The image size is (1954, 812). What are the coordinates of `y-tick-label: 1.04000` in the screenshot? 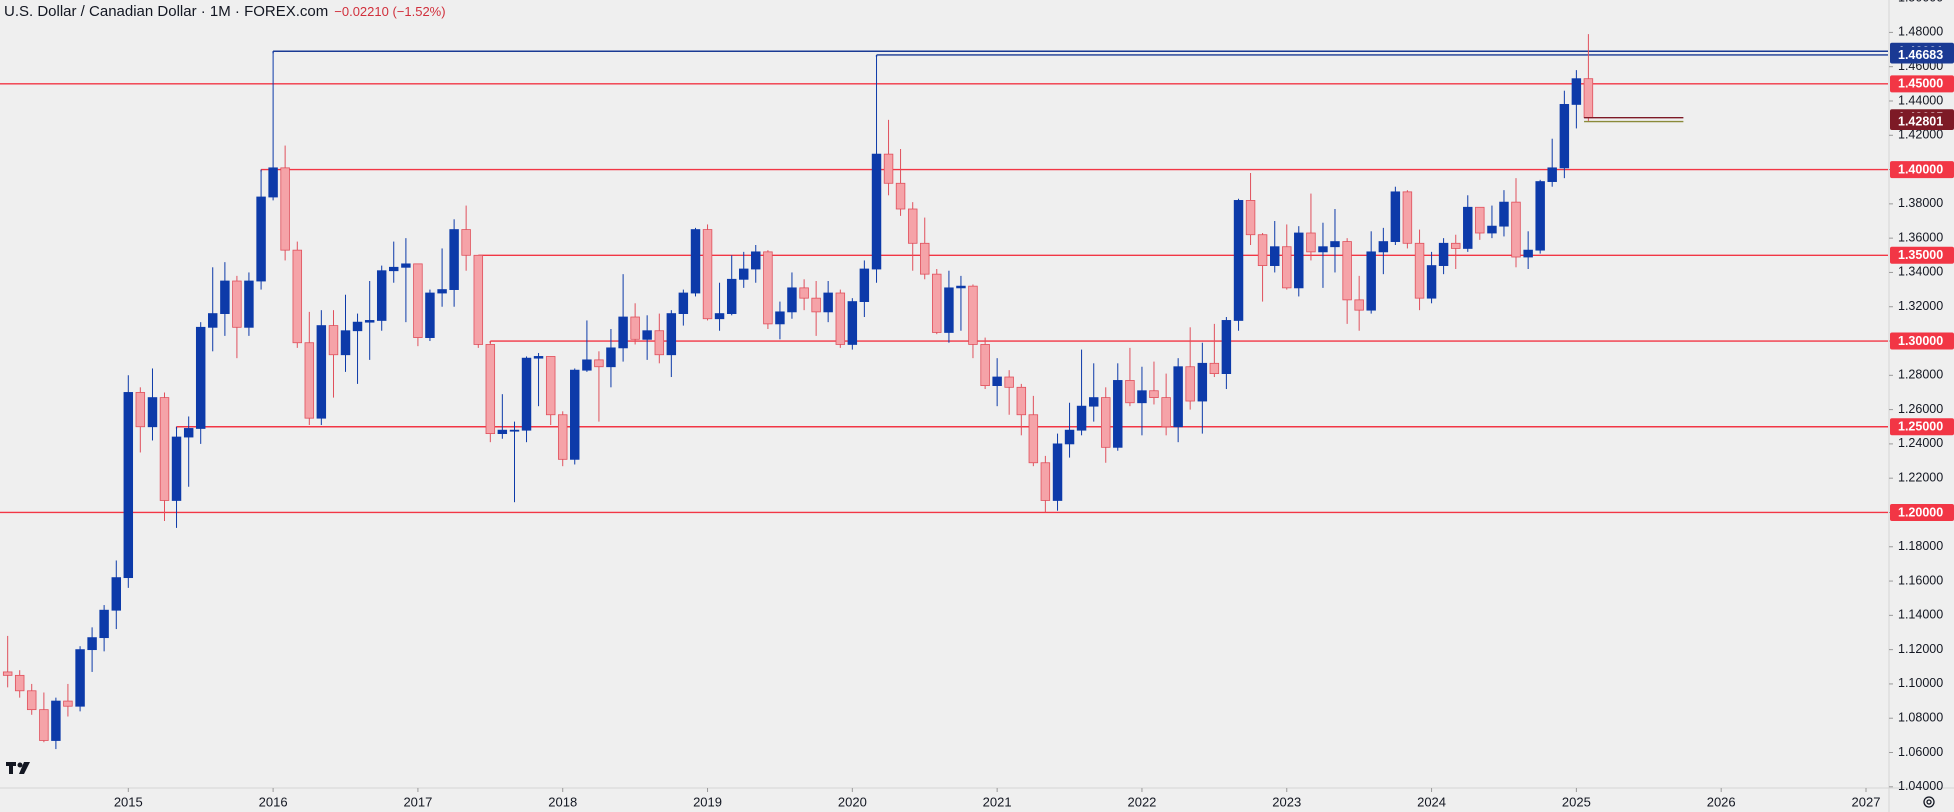 It's located at (1920, 786).